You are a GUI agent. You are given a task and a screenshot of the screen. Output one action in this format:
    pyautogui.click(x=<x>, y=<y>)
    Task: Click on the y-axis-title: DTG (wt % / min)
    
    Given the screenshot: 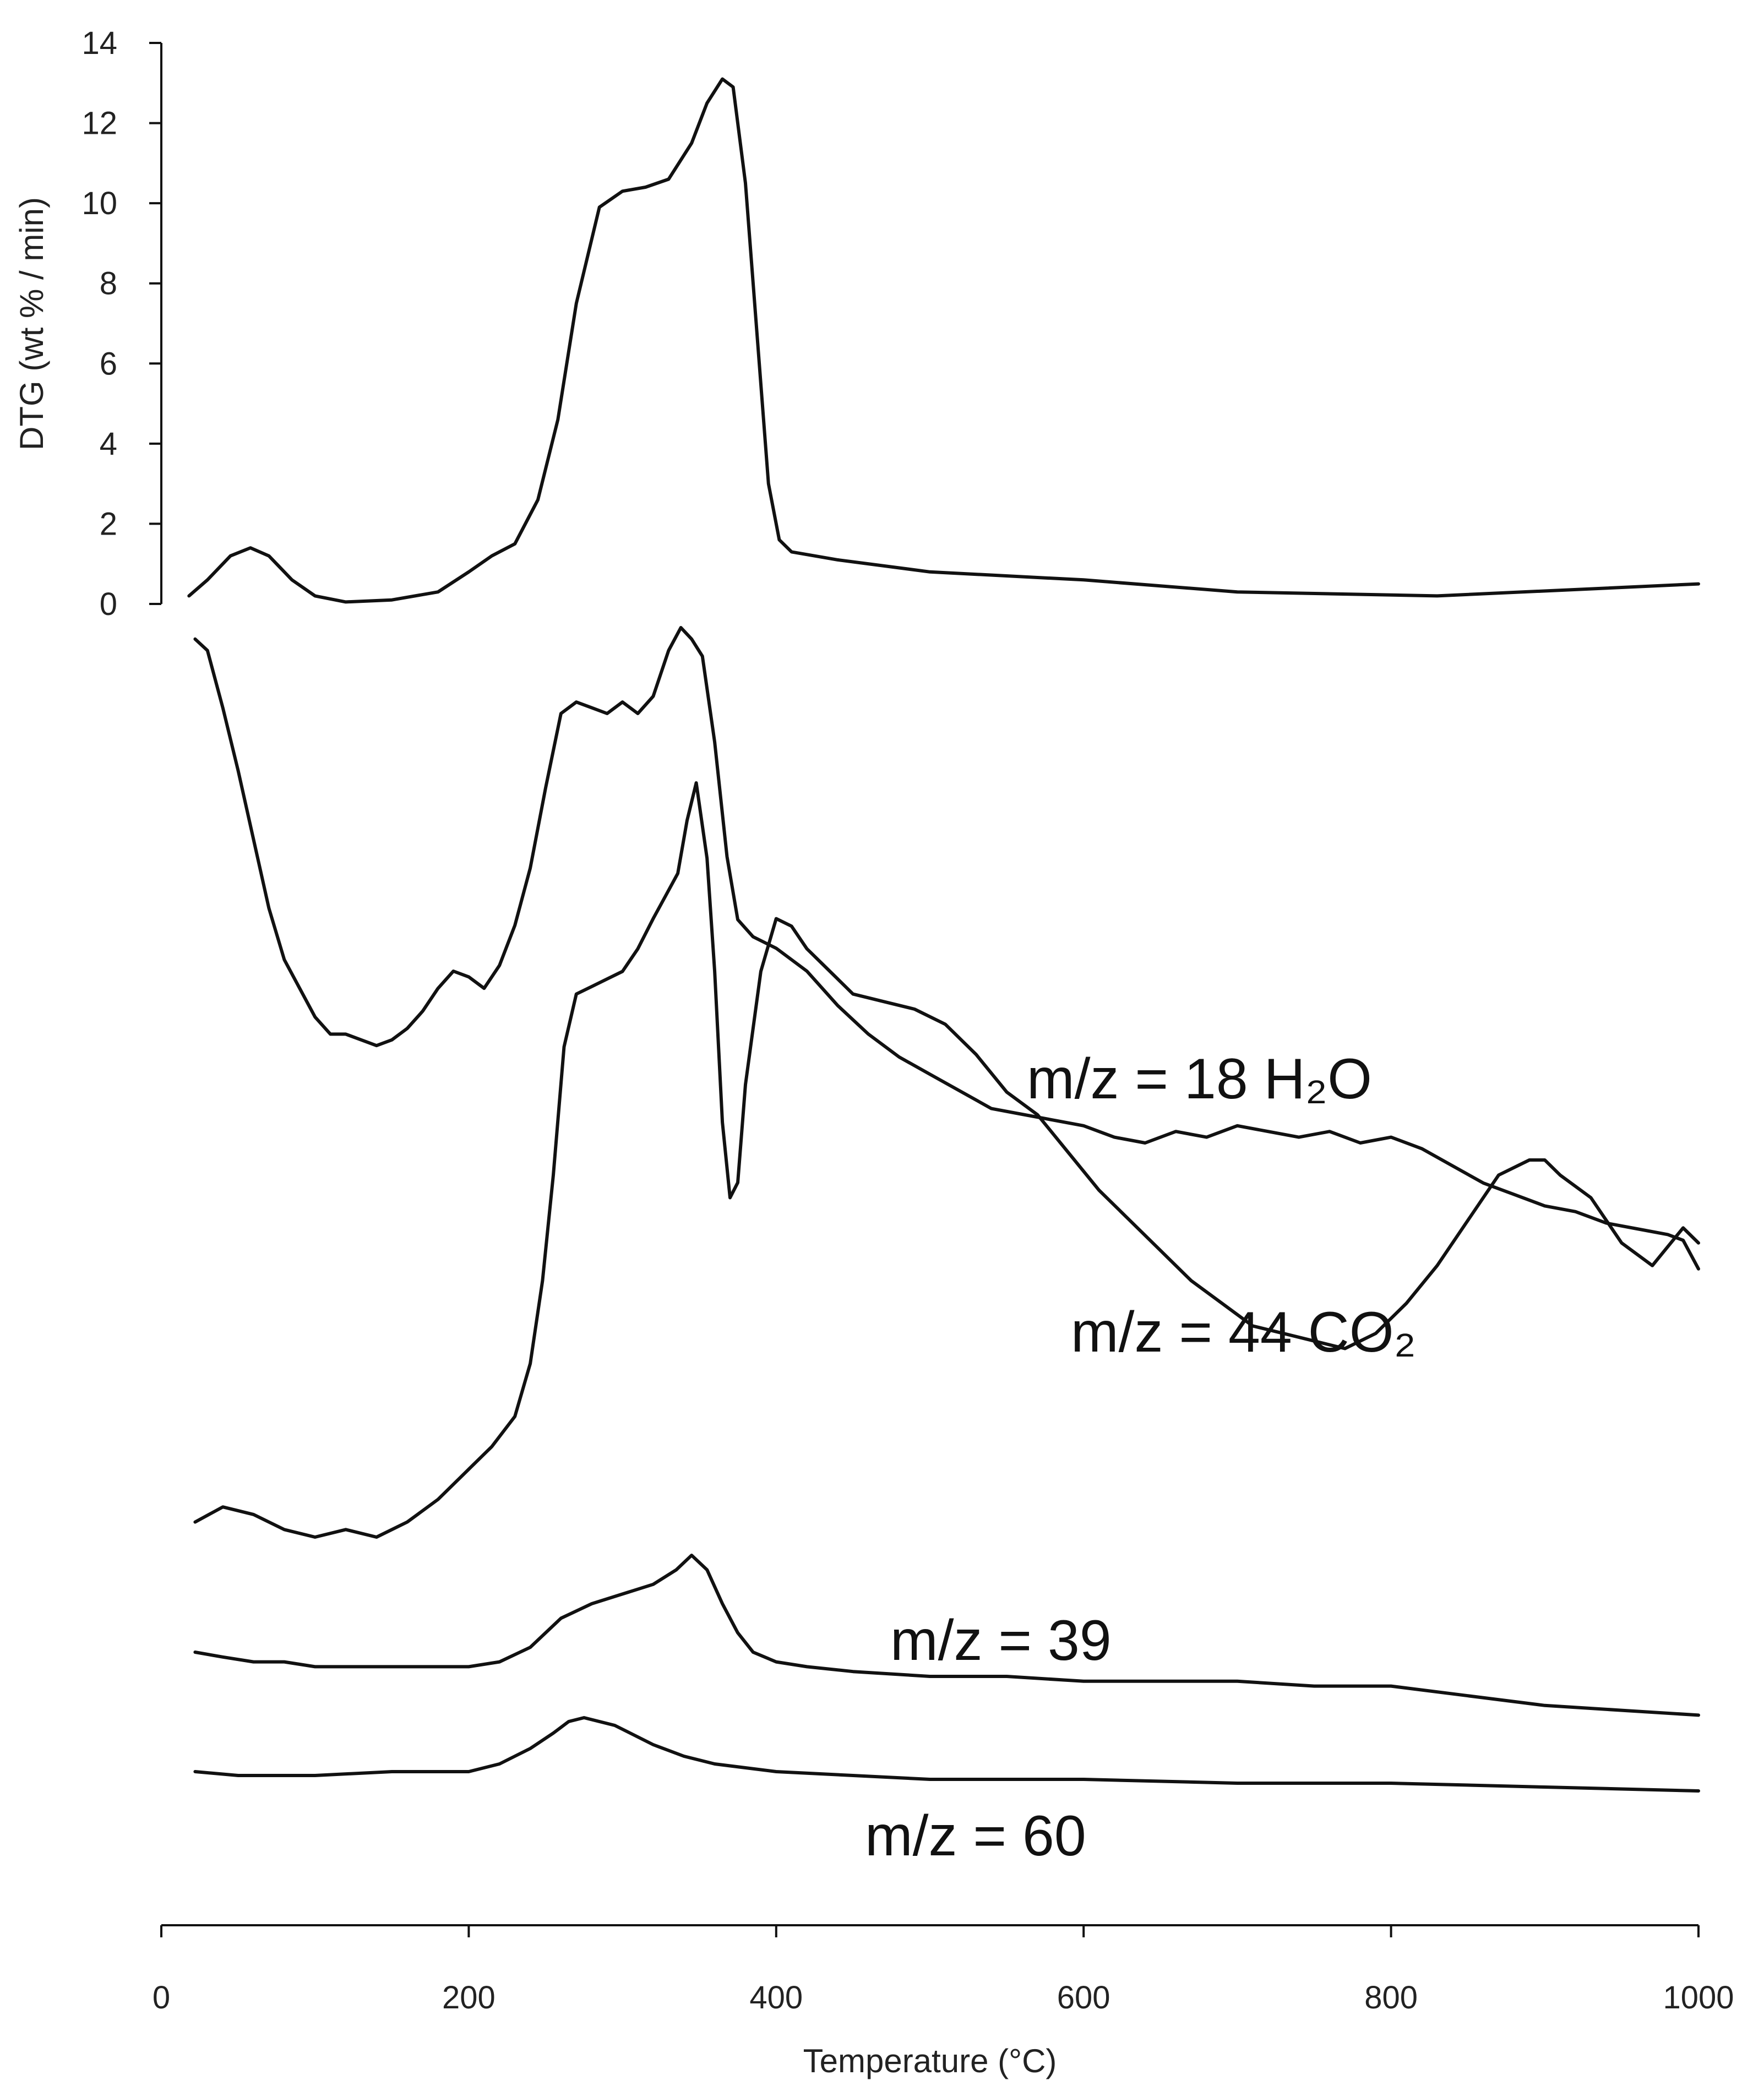 What is the action you would take?
    pyautogui.click(x=31, y=323)
    